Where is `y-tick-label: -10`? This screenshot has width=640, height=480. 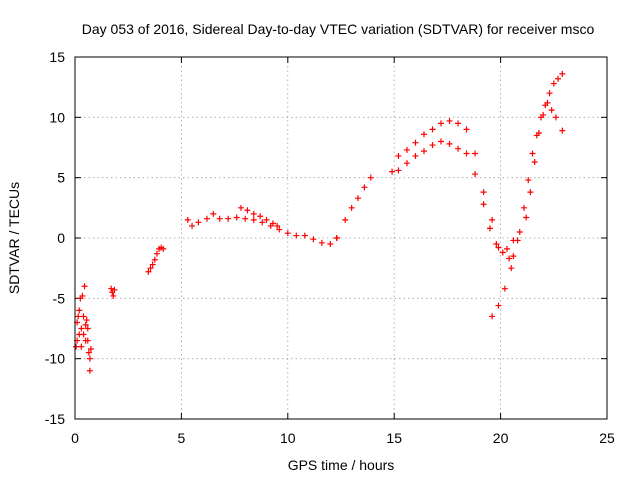
y-tick-label: -10 is located at coordinates (55, 359).